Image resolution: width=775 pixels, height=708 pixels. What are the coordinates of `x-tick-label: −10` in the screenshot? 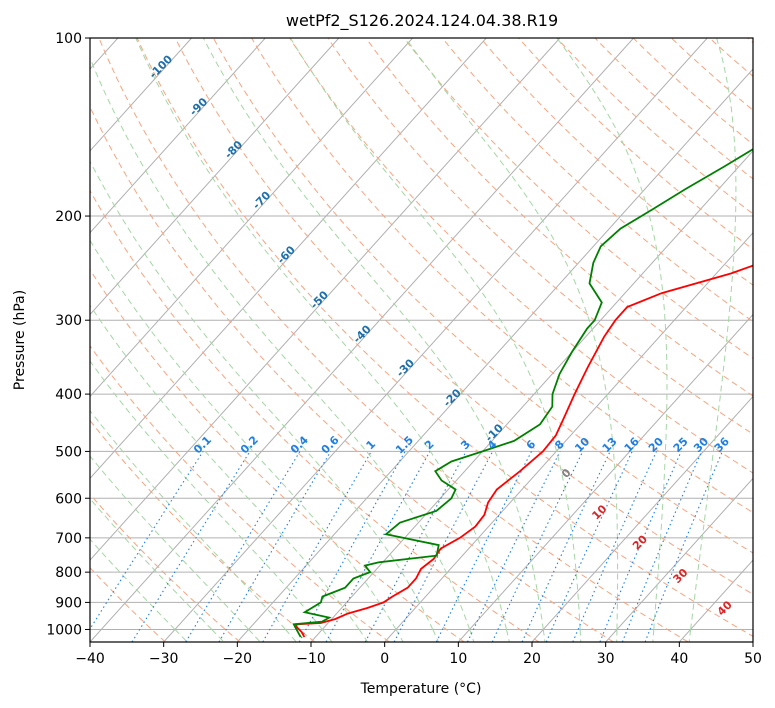 It's located at (311, 659).